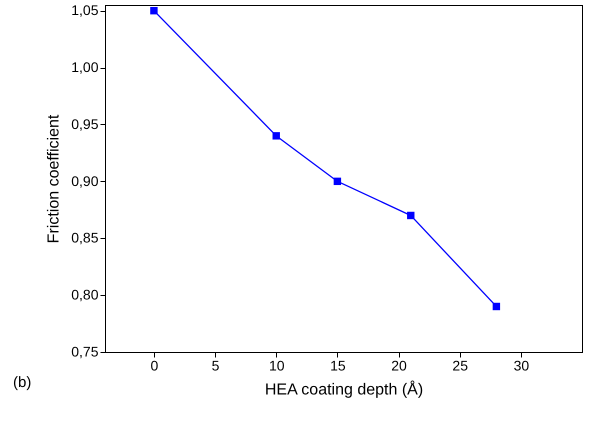 The width and height of the screenshot is (596, 439). I want to click on y-tick-label: 1,00, so click(85, 67).